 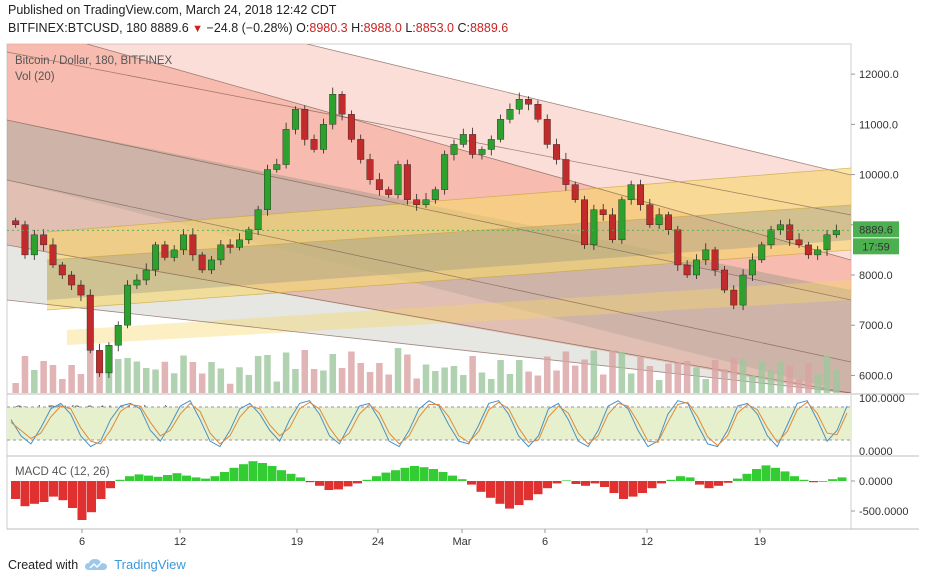 I want to click on channel-line, so click(x=578, y=110).